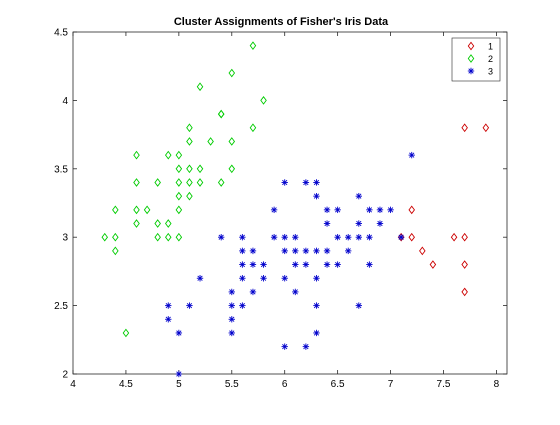 This screenshot has width=560, height=425. Describe the element at coordinates (444, 384) in the screenshot. I see `x-tick-label: 7.5` at that location.